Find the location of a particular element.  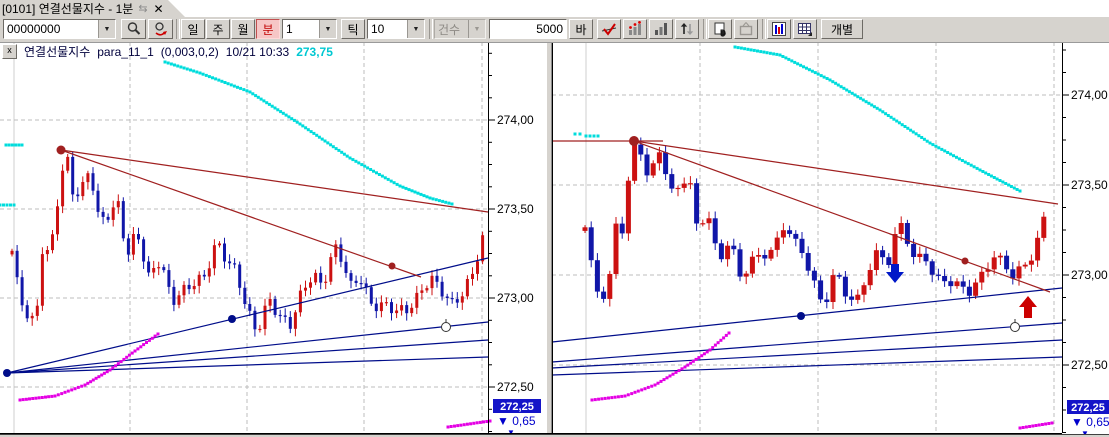

count-combobox: 건수 ▼ is located at coordinates (460, 29).